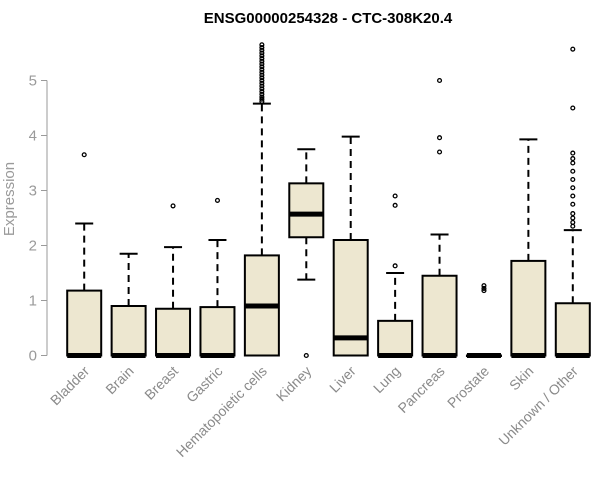  Describe the element at coordinates (161, 383) in the screenshot. I see `x-tick-label: Breast` at that location.